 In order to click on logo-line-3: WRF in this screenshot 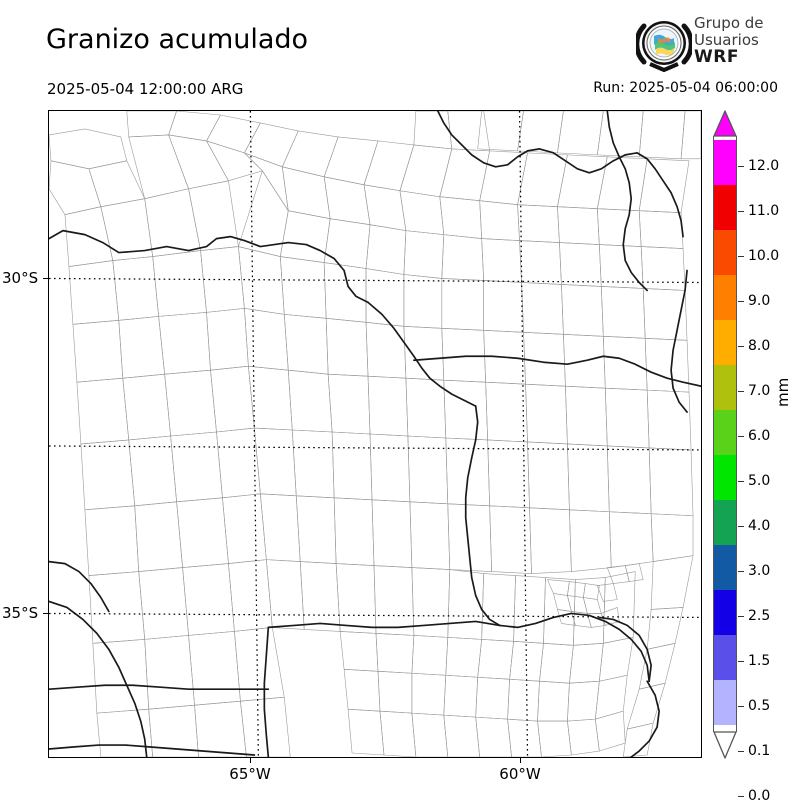, I will do `click(716, 57)`.